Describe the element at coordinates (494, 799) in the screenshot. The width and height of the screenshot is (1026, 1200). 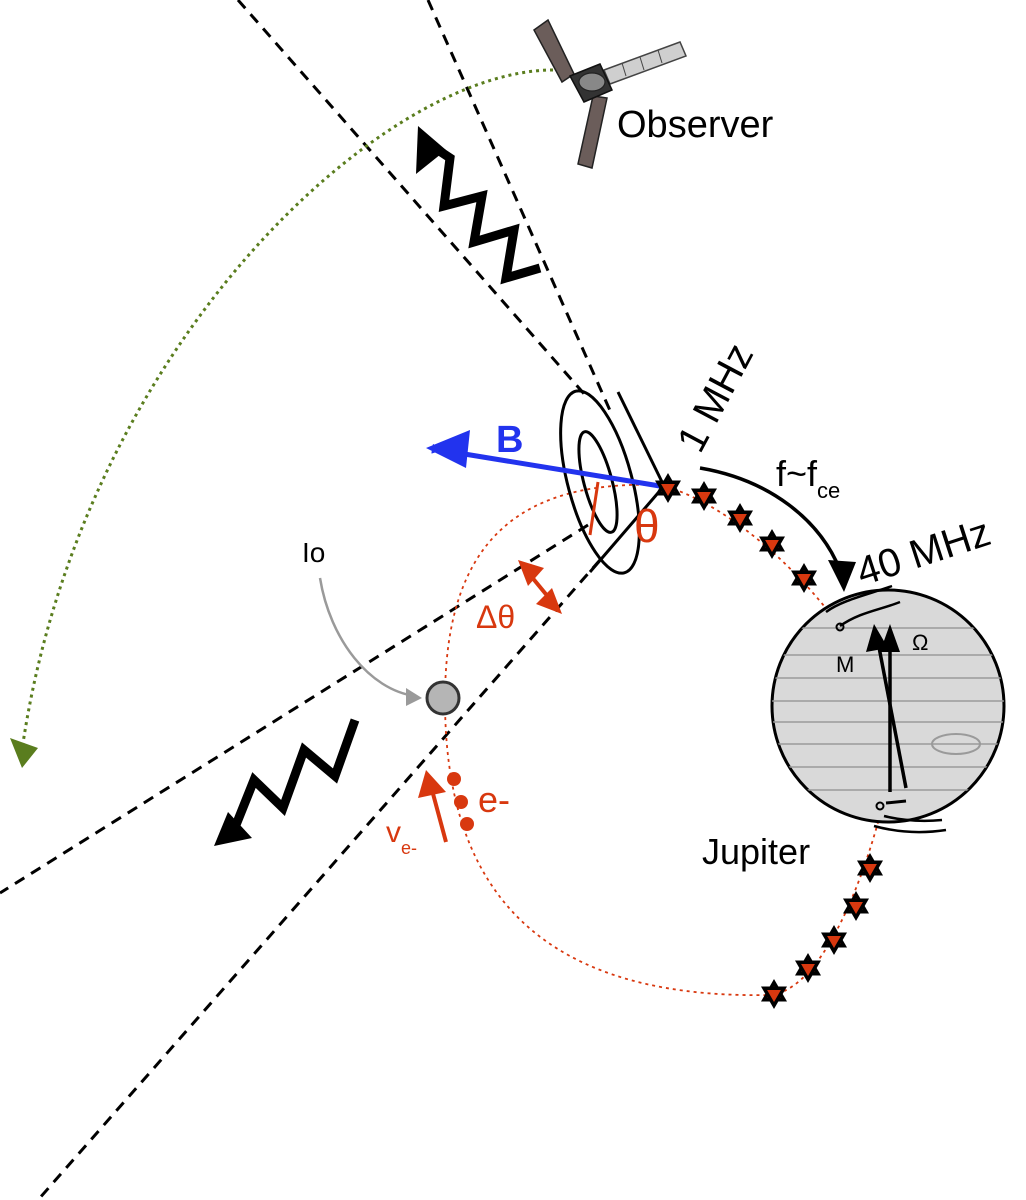
I see `electron-label: e-` at that location.